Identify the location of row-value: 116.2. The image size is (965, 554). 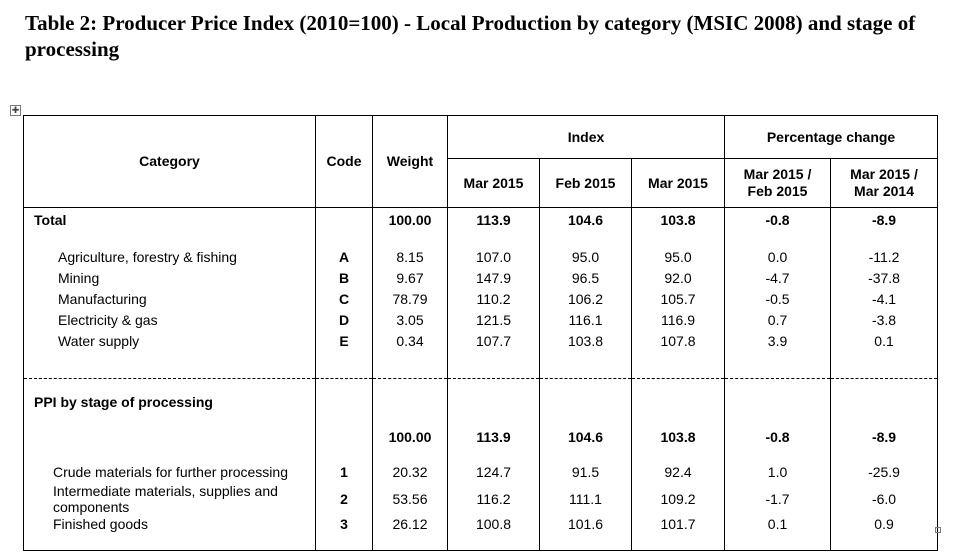
(493, 499).